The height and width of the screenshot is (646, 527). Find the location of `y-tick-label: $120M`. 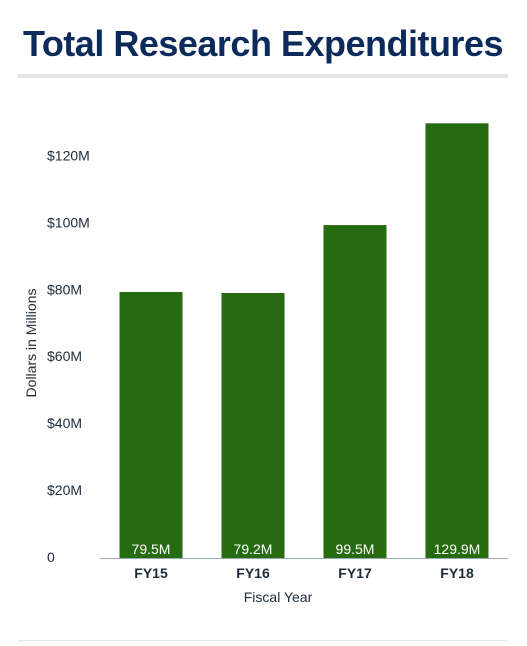

y-tick-label: $120M is located at coordinates (68, 155).